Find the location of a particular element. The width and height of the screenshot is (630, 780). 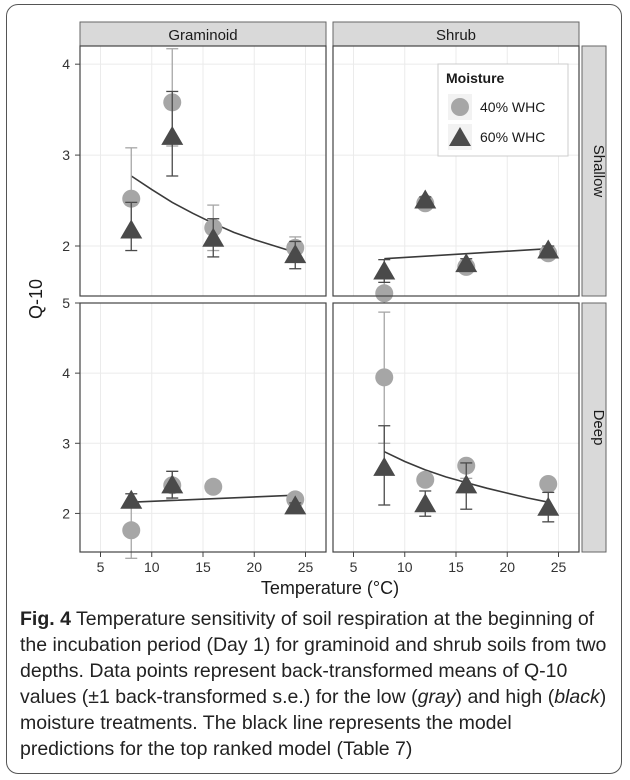

legend-title: Moisture is located at coordinates (475, 78).